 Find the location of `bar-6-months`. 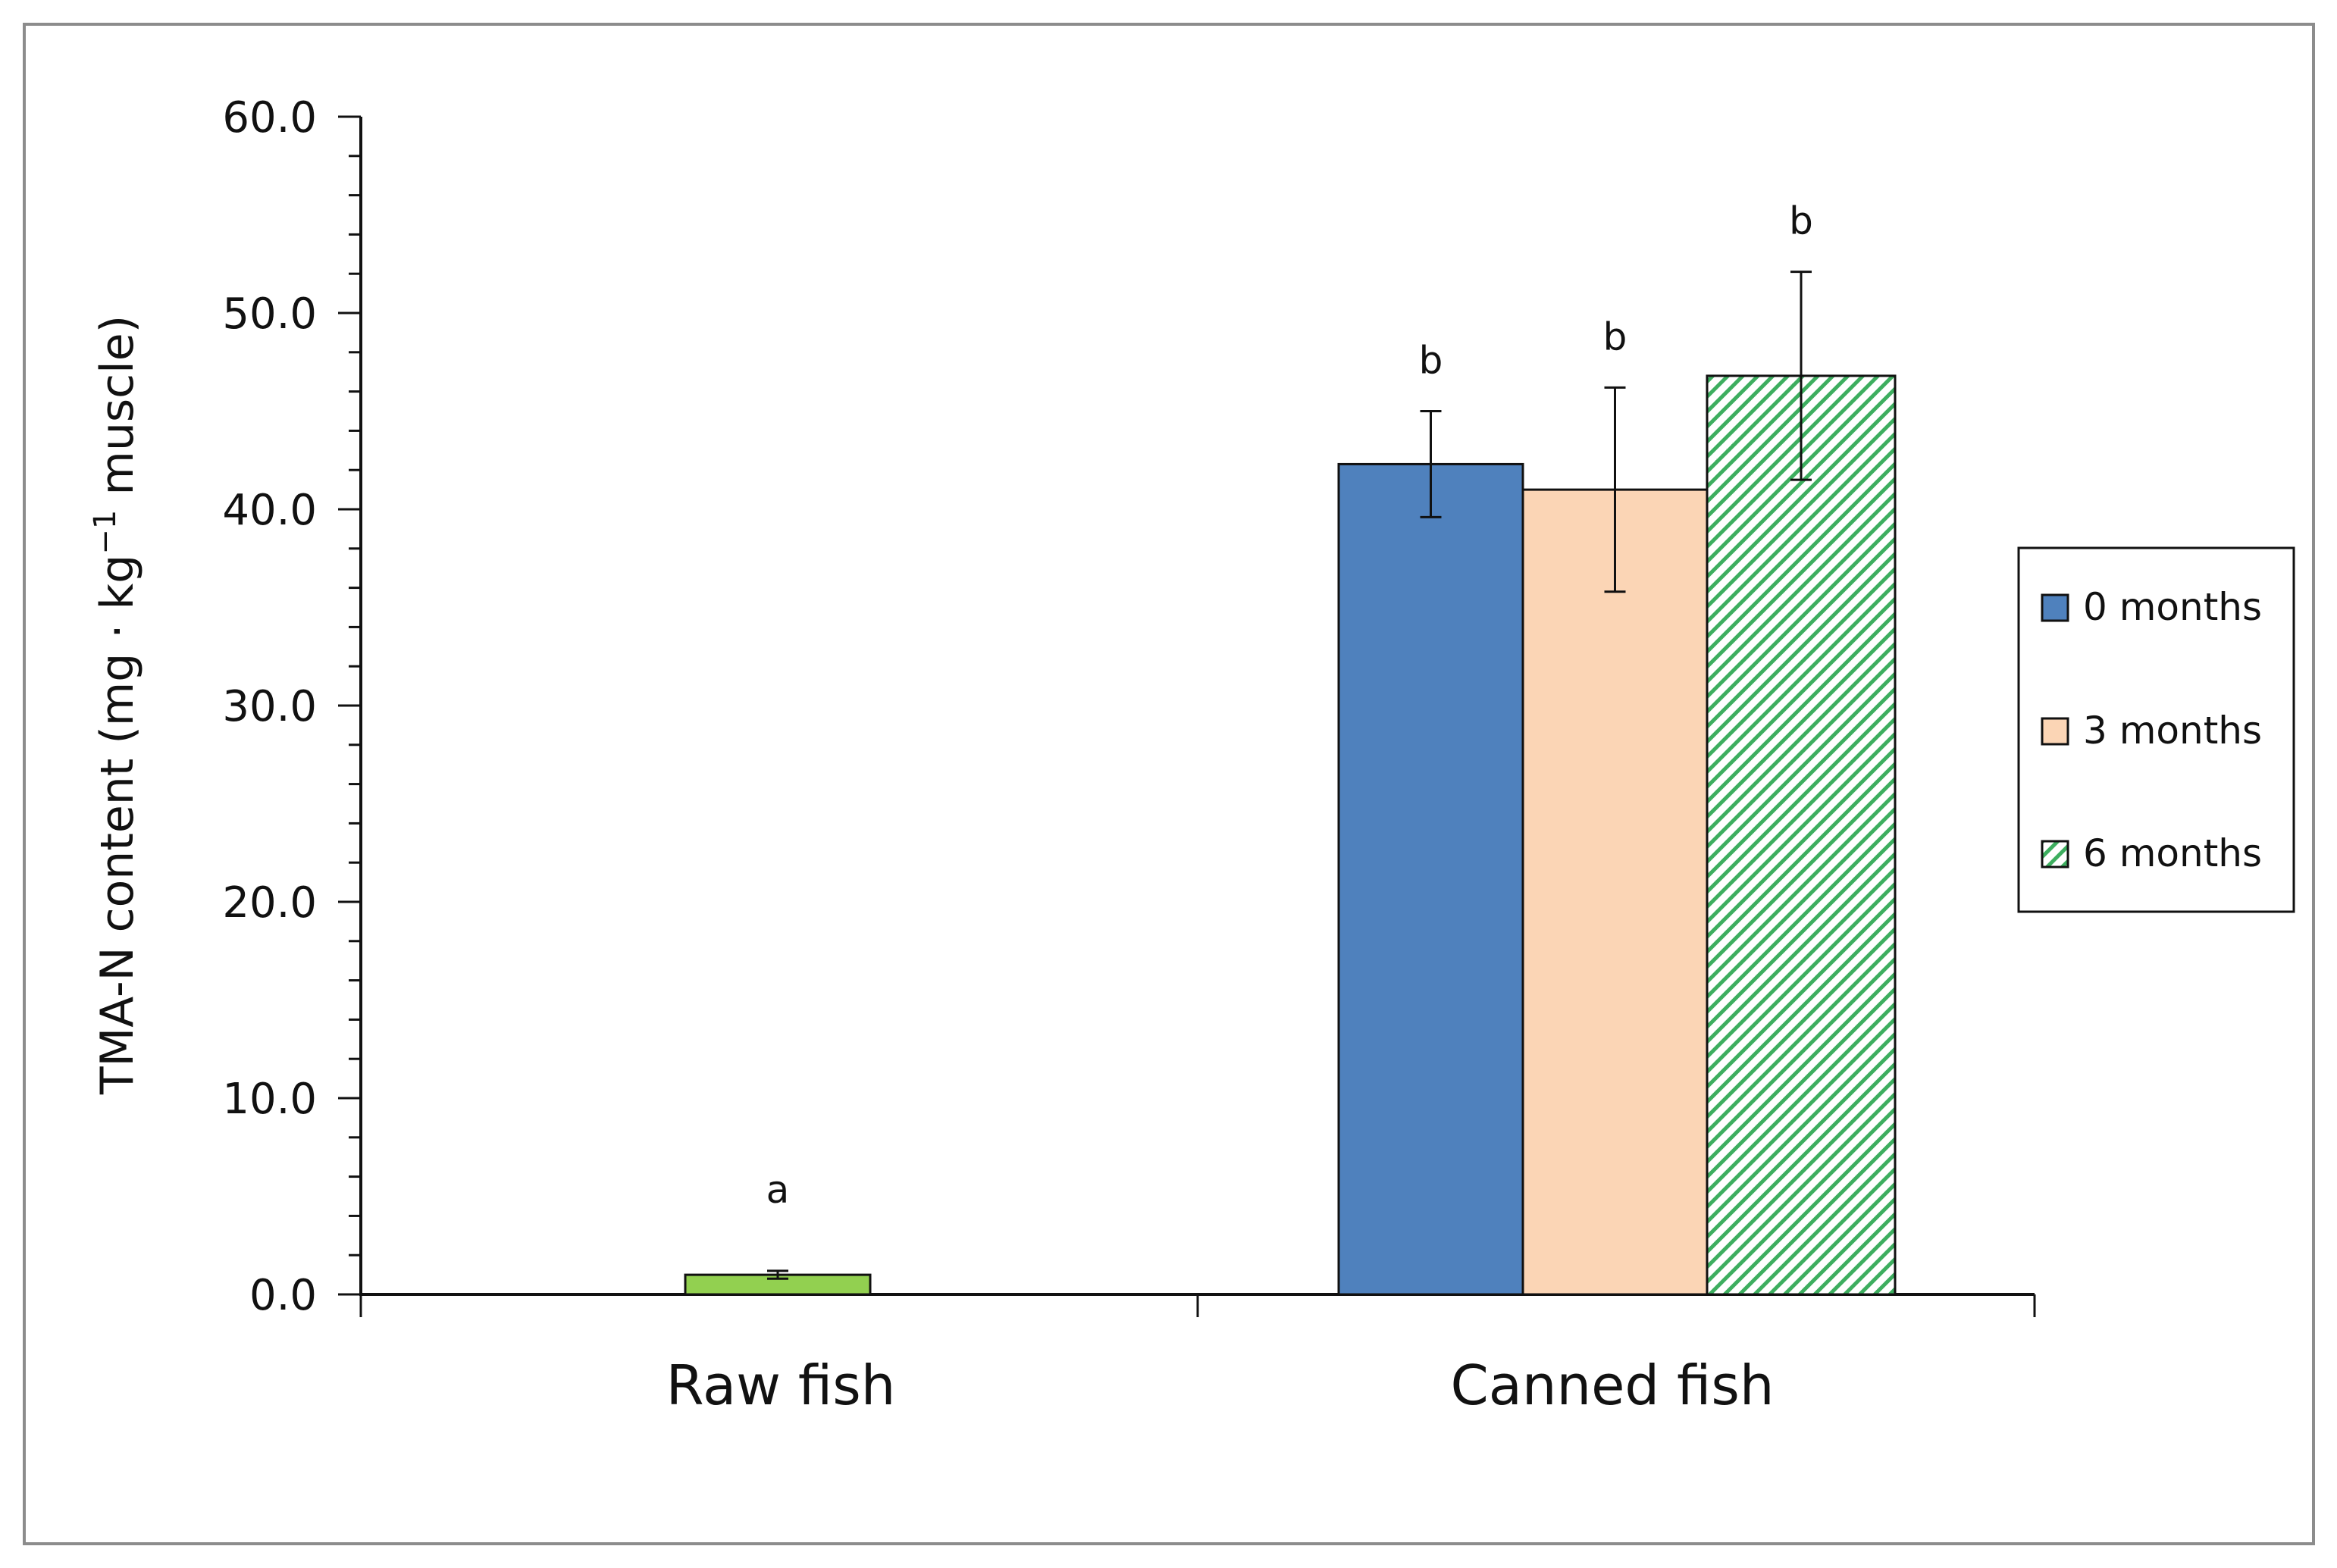

bar-6-months is located at coordinates (1802, 835).